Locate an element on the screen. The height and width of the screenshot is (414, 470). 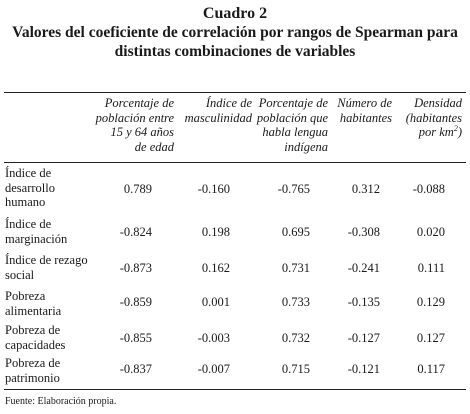
table-cell: -0.873 is located at coordinates (135, 268).